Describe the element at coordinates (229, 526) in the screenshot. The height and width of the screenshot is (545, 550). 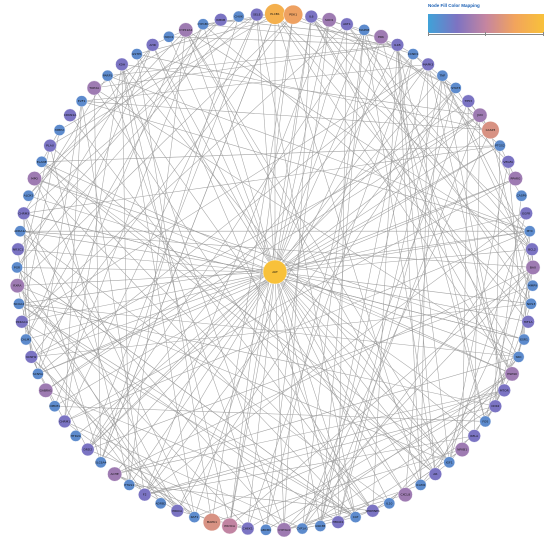
I see `node-pik3ca: PIK3CA` at that location.